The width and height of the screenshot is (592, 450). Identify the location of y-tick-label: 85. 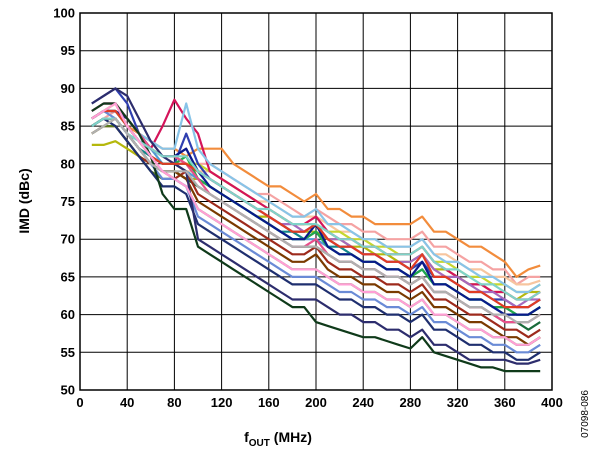
(68, 126).